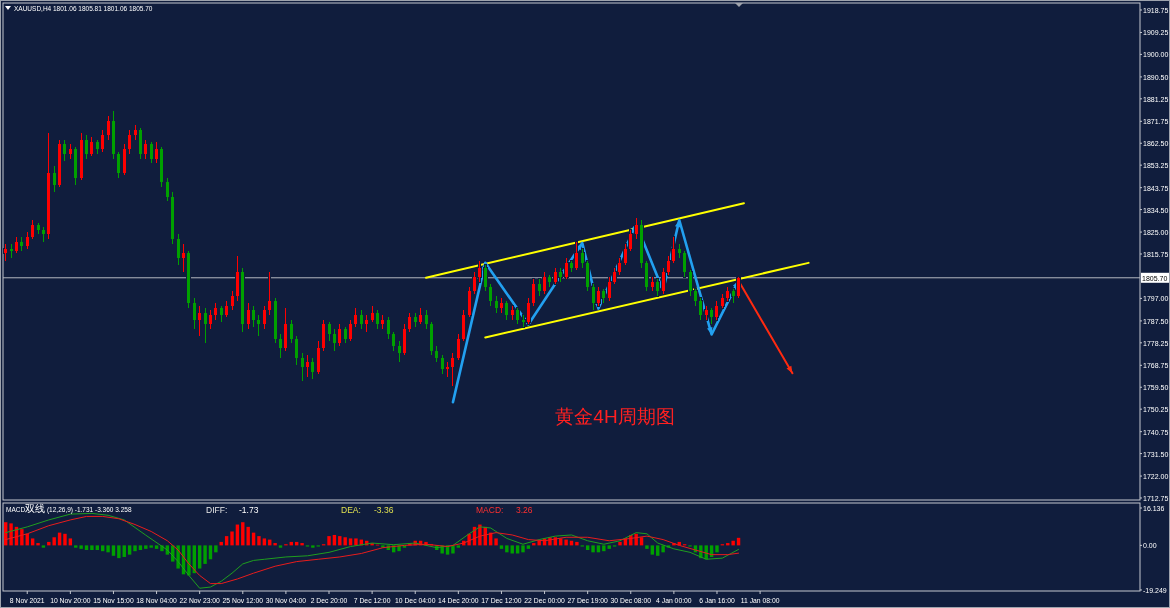 The width and height of the screenshot is (1170, 608). I want to click on annotation: 3.26, so click(524, 510).